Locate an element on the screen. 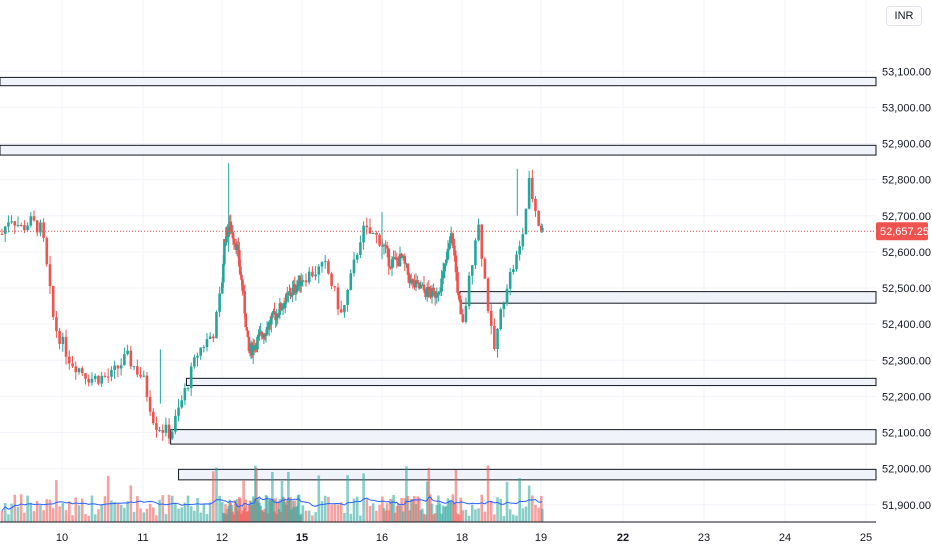 This screenshot has width=932, height=550. price-tick-label: 52,500.00 is located at coordinates (906, 289).